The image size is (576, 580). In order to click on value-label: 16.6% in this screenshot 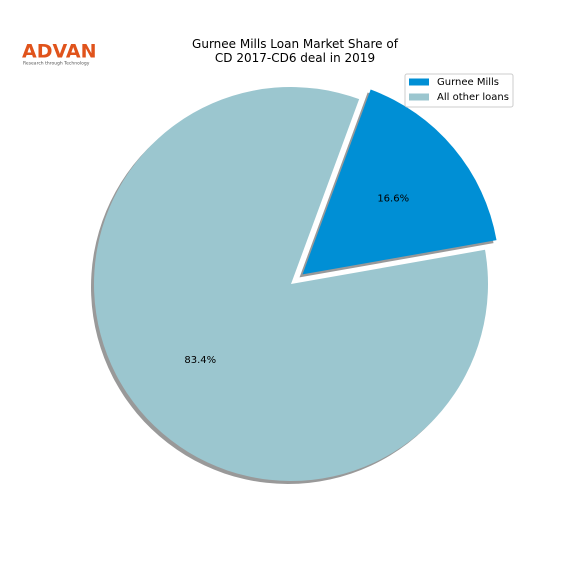, I will do `click(393, 199)`.